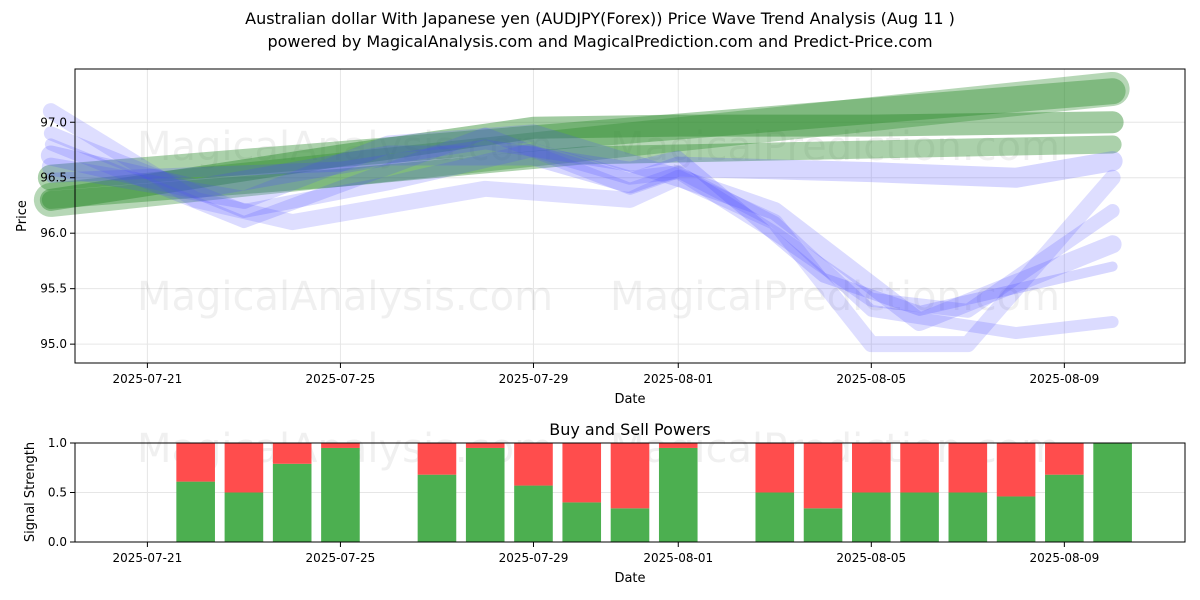 The image size is (1200, 600). I want to click on signal-x-tick-label: 2025-07-25, so click(341, 558).